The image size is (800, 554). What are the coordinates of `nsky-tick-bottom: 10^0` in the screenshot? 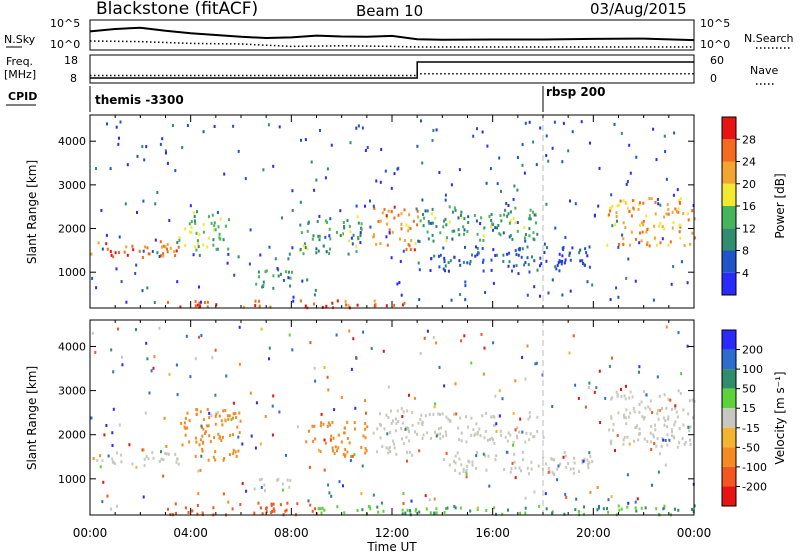 It's located at (65, 44).